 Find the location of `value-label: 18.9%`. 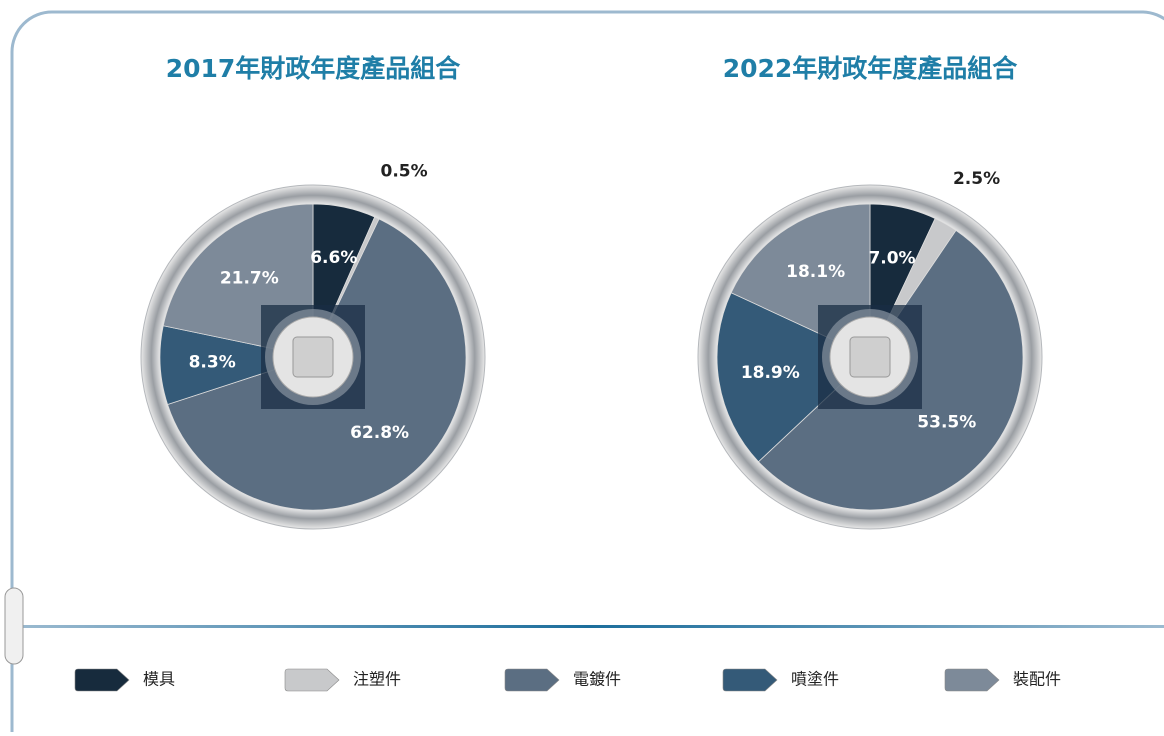

value-label: 18.9% is located at coordinates (770, 373).